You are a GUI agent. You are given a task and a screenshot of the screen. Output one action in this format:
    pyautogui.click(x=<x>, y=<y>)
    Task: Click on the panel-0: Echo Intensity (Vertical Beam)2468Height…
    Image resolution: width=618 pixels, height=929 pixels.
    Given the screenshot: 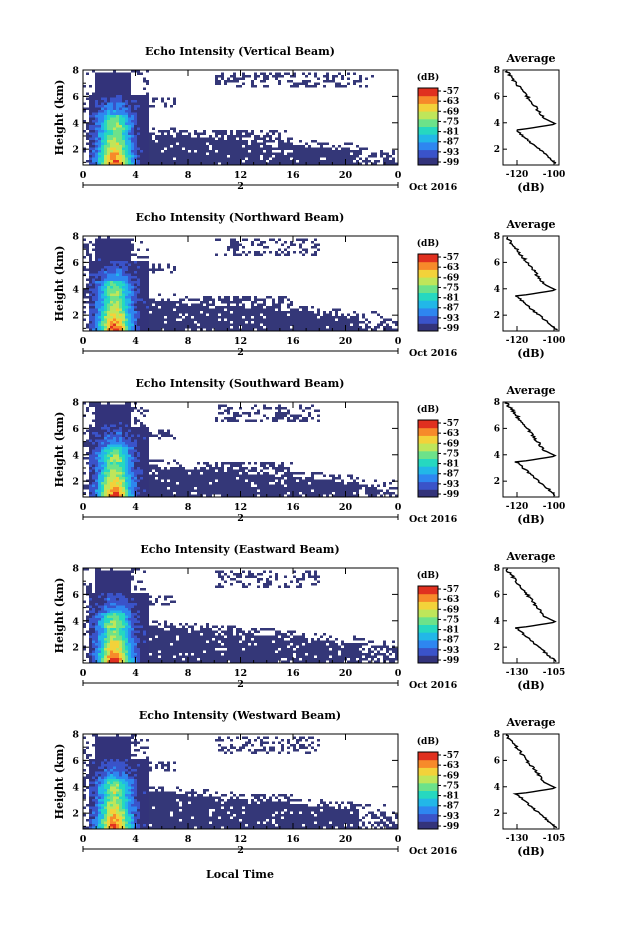 What is the action you would take?
    pyautogui.click(x=309, y=119)
    